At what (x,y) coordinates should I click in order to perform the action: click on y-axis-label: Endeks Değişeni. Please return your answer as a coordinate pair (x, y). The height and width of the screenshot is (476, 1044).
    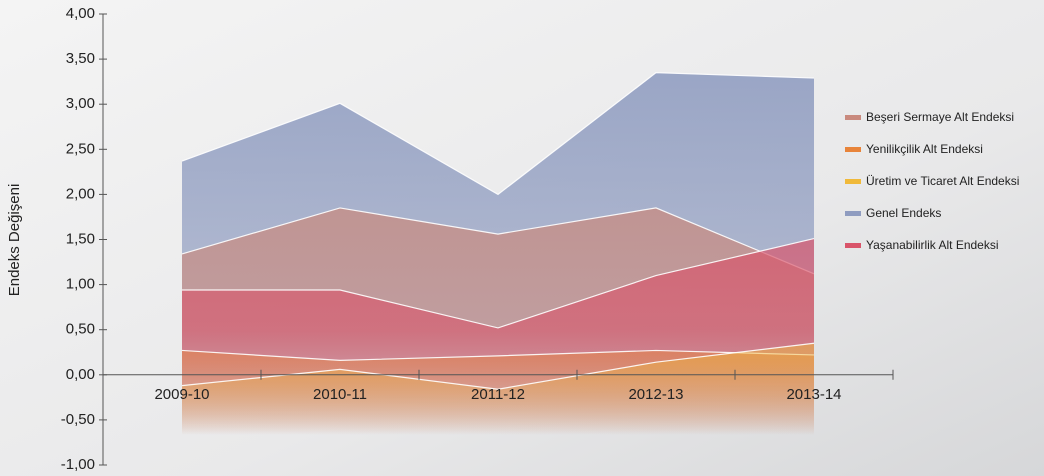
    Looking at the image, I should click on (14, 240).